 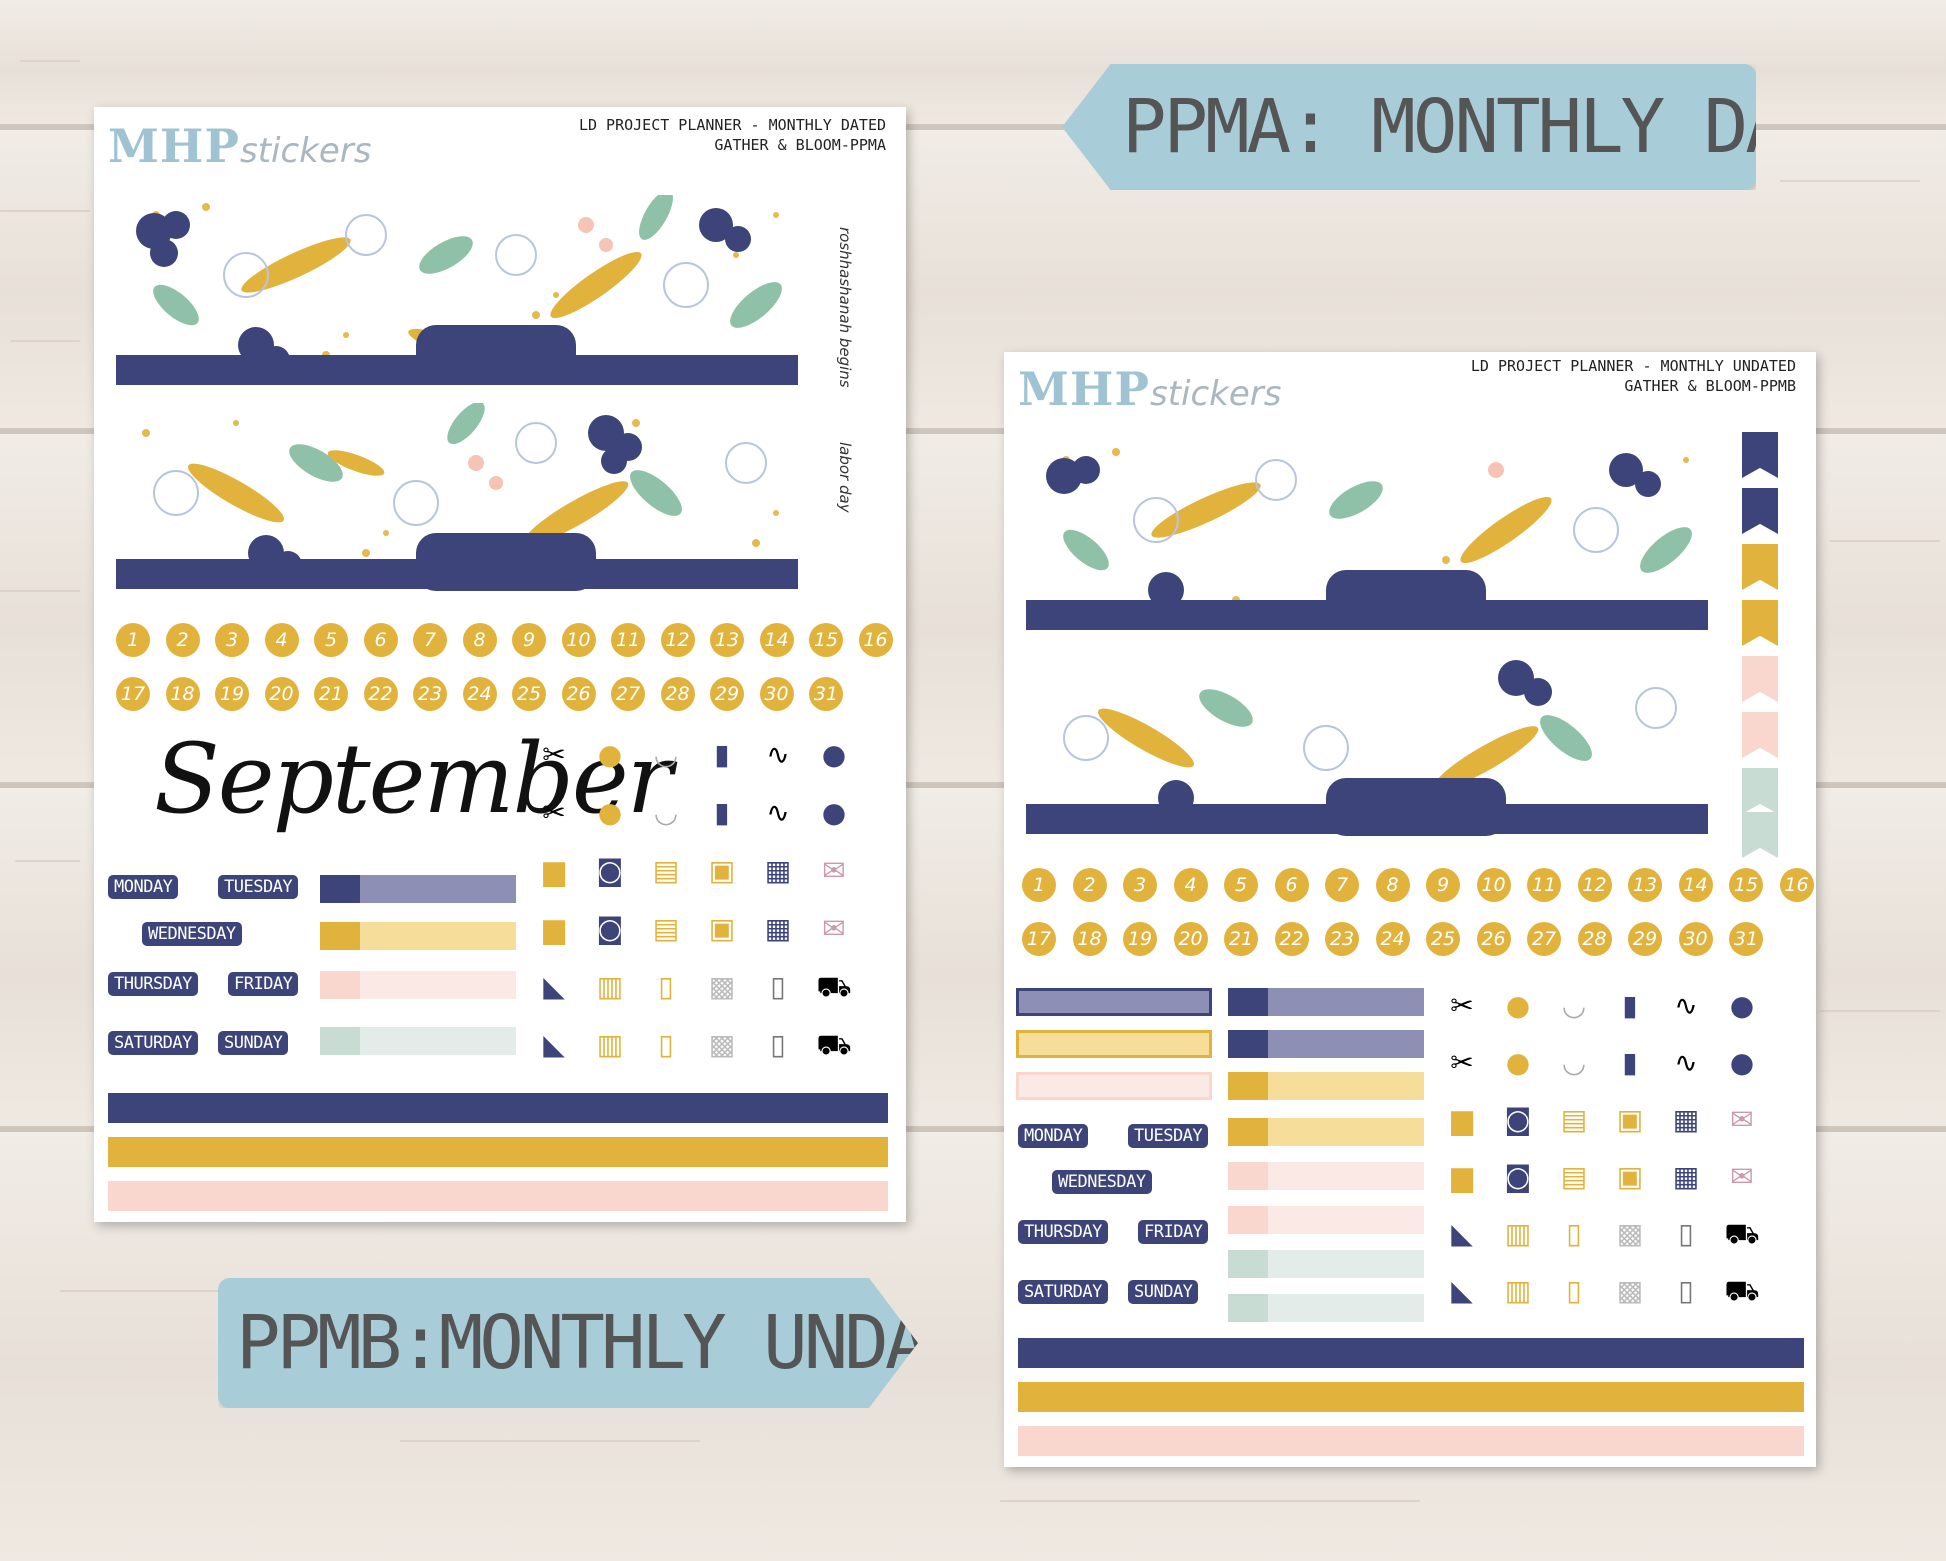 I want to click on date-number: 8, so click(x=479, y=640).